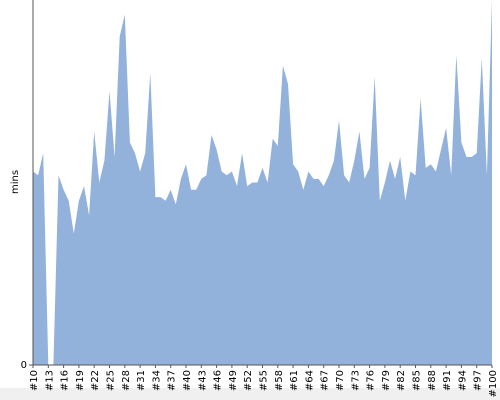 Image resolution: width=500 pixels, height=400 pixels. Describe the element at coordinates (95, 380) in the screenshot. I see `x-tick-label: #22` at that location.